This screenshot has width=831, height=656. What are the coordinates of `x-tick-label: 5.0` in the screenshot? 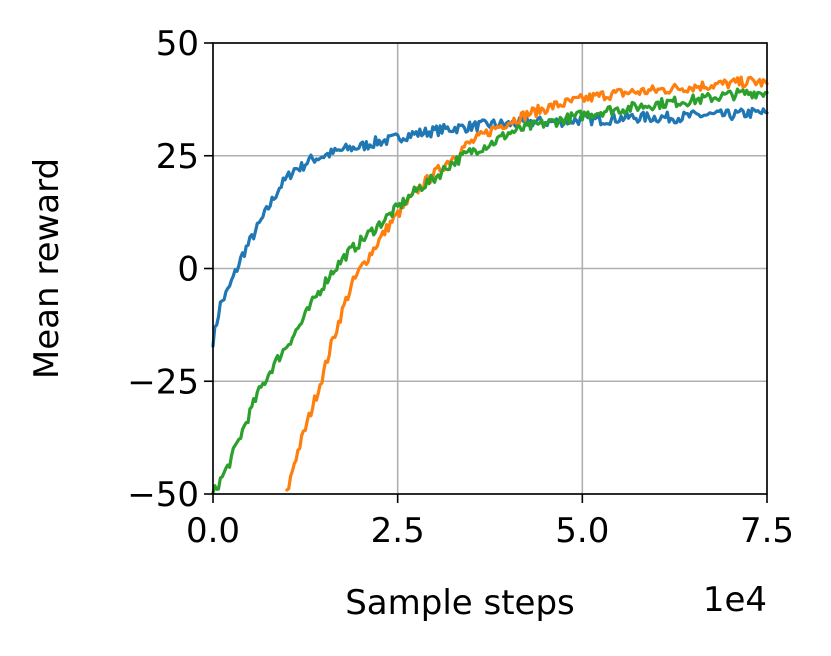 It's located at (582, 531).